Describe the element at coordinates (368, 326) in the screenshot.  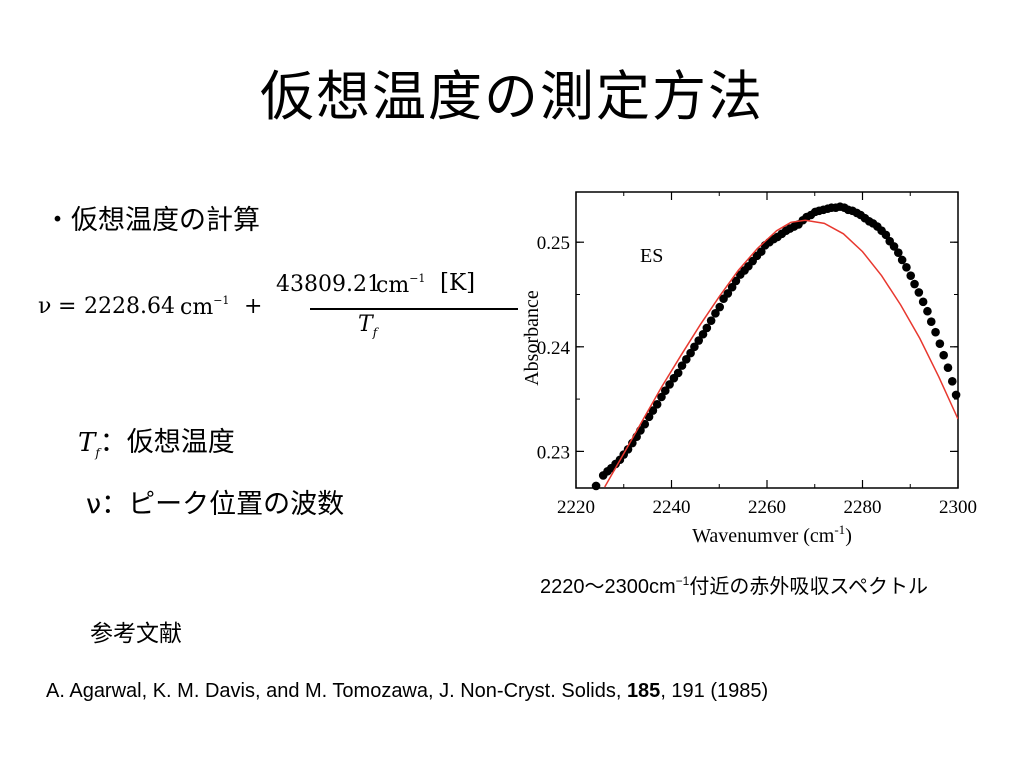
I see `formula-denominator: Tf` at that location.